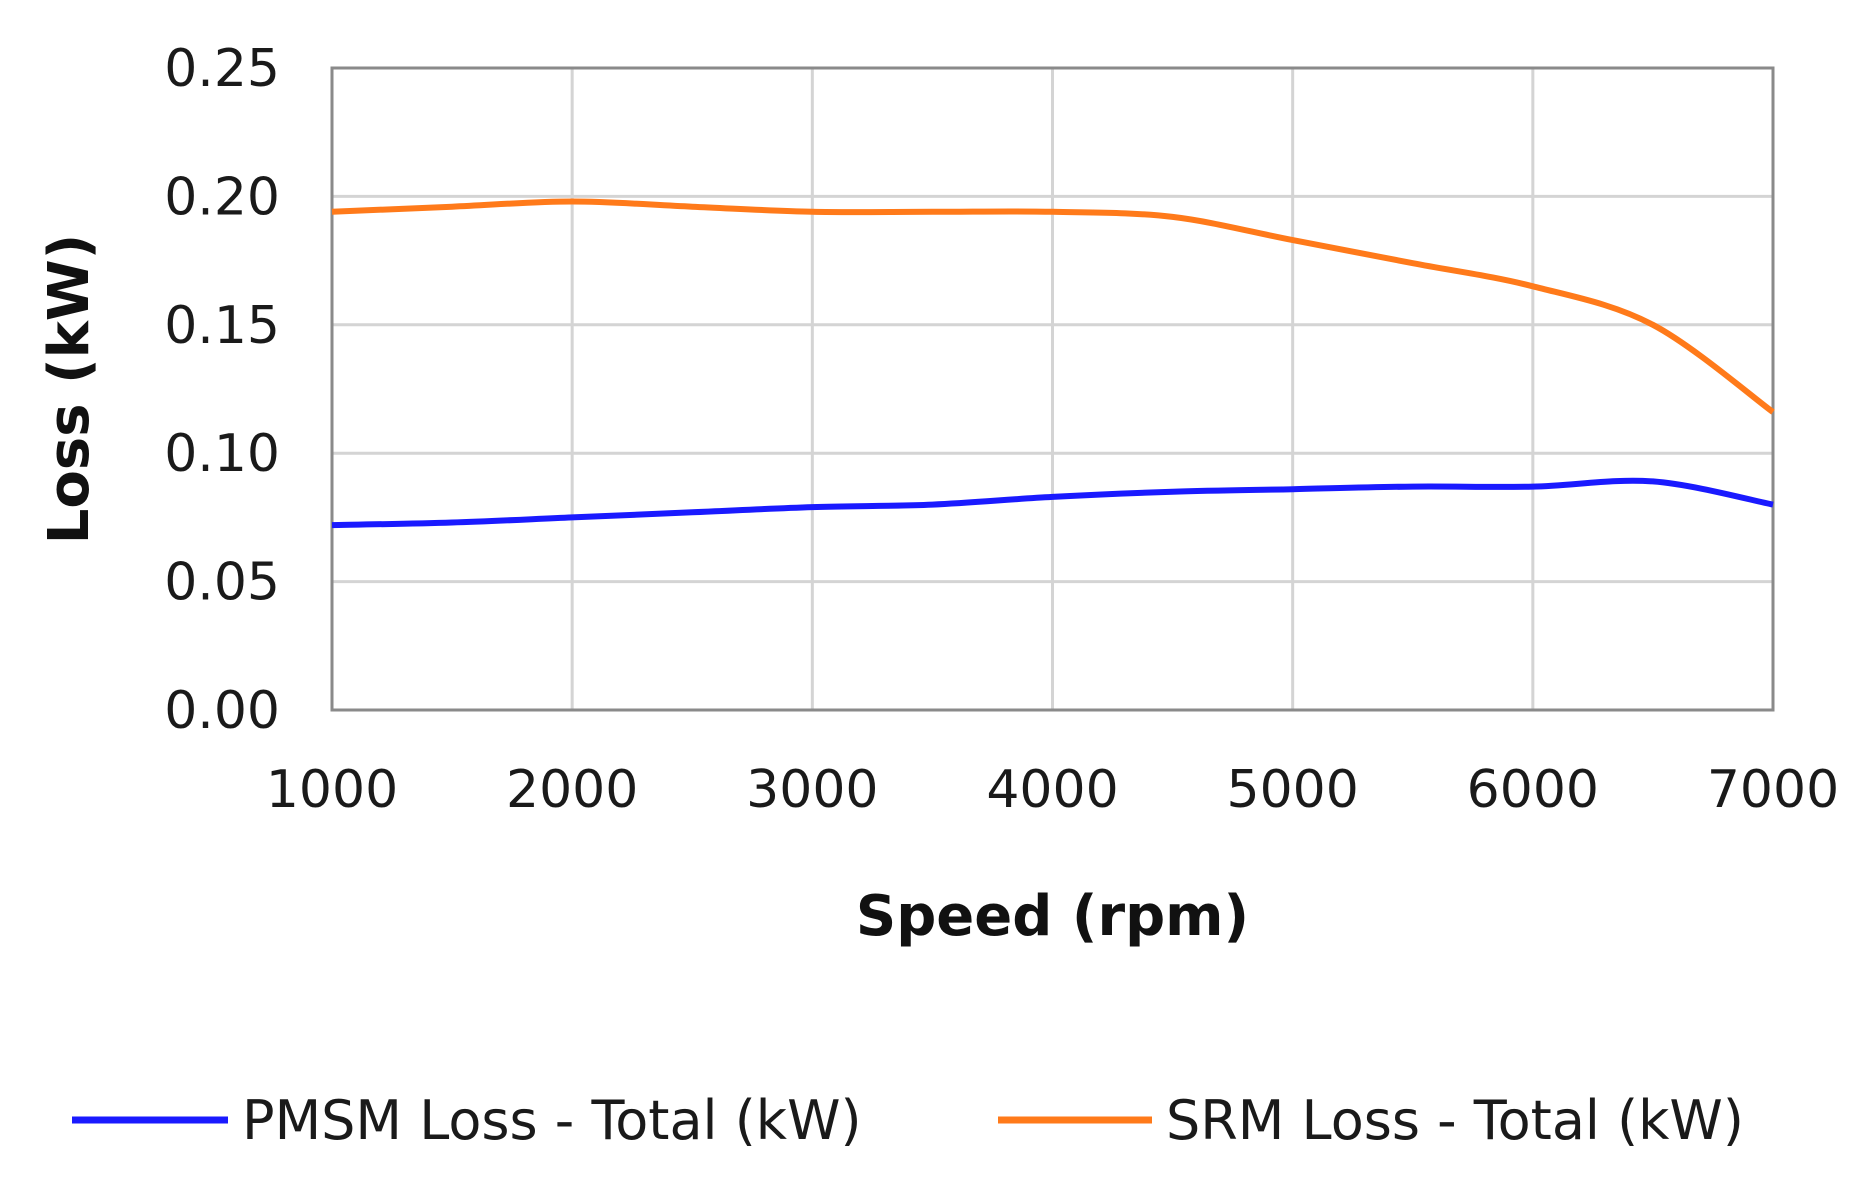 The width and height of the screenshot is (1871, 1187). I want to click on y-tick-label: 0.10, so click(222, 454).